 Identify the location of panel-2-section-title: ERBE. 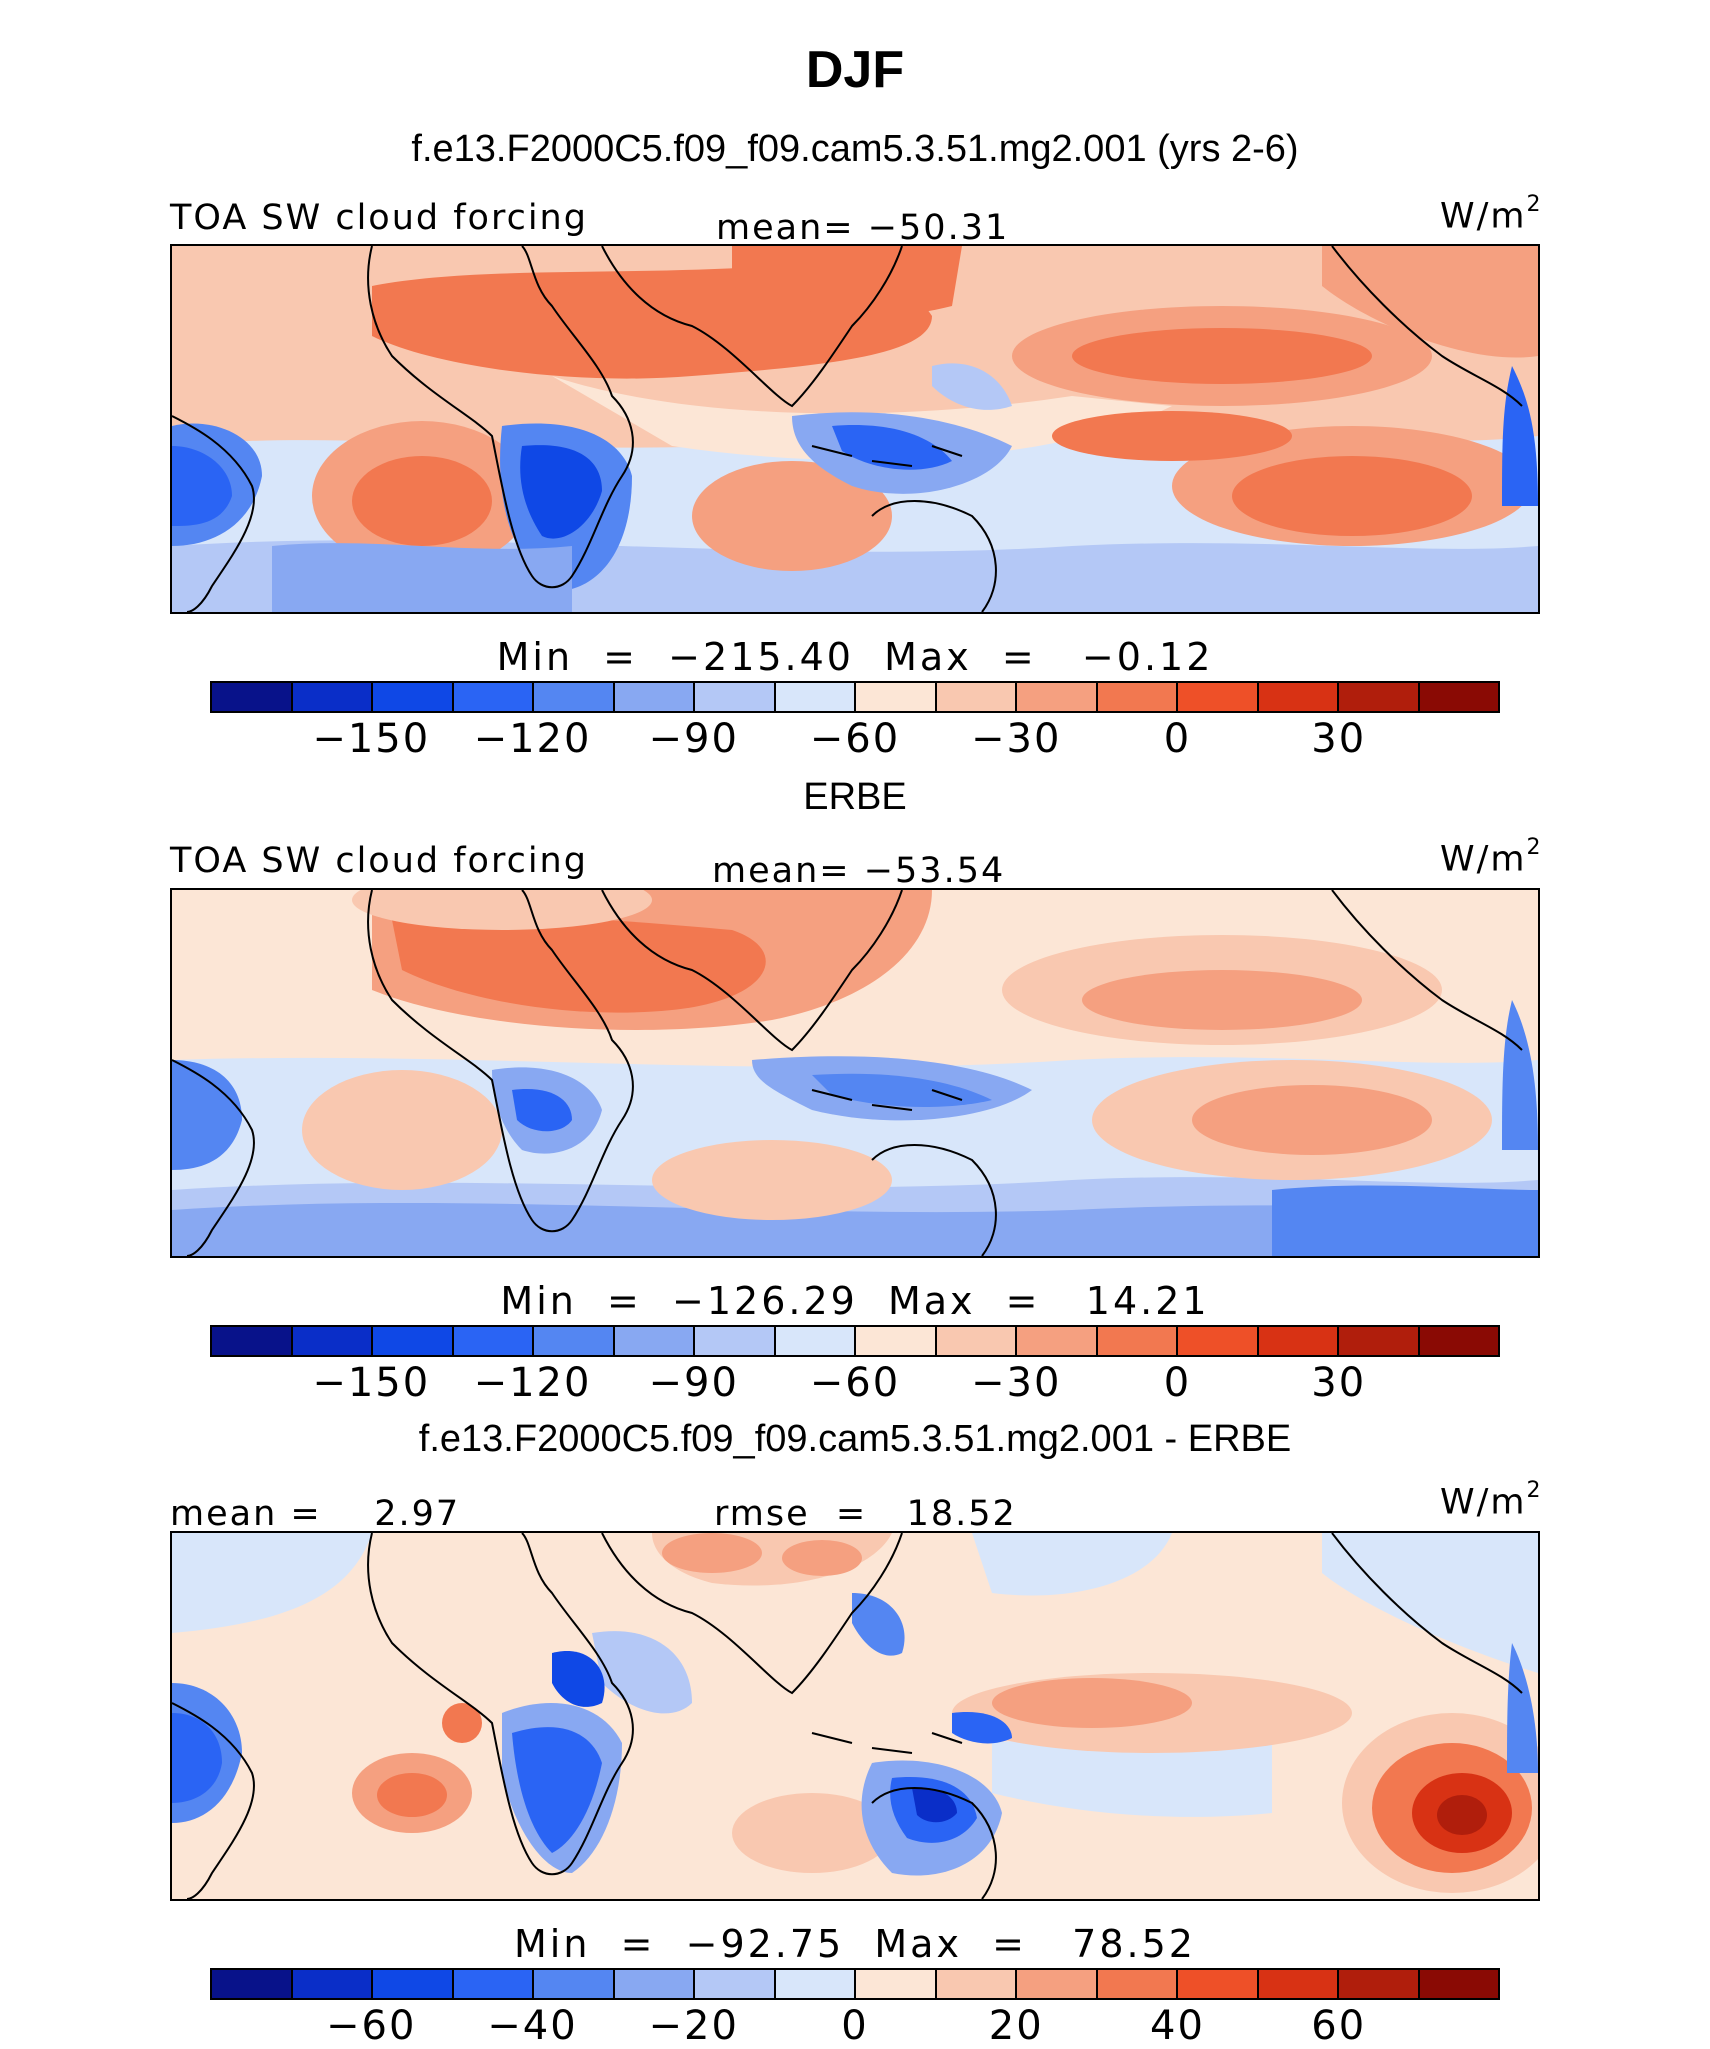
(855, 797).